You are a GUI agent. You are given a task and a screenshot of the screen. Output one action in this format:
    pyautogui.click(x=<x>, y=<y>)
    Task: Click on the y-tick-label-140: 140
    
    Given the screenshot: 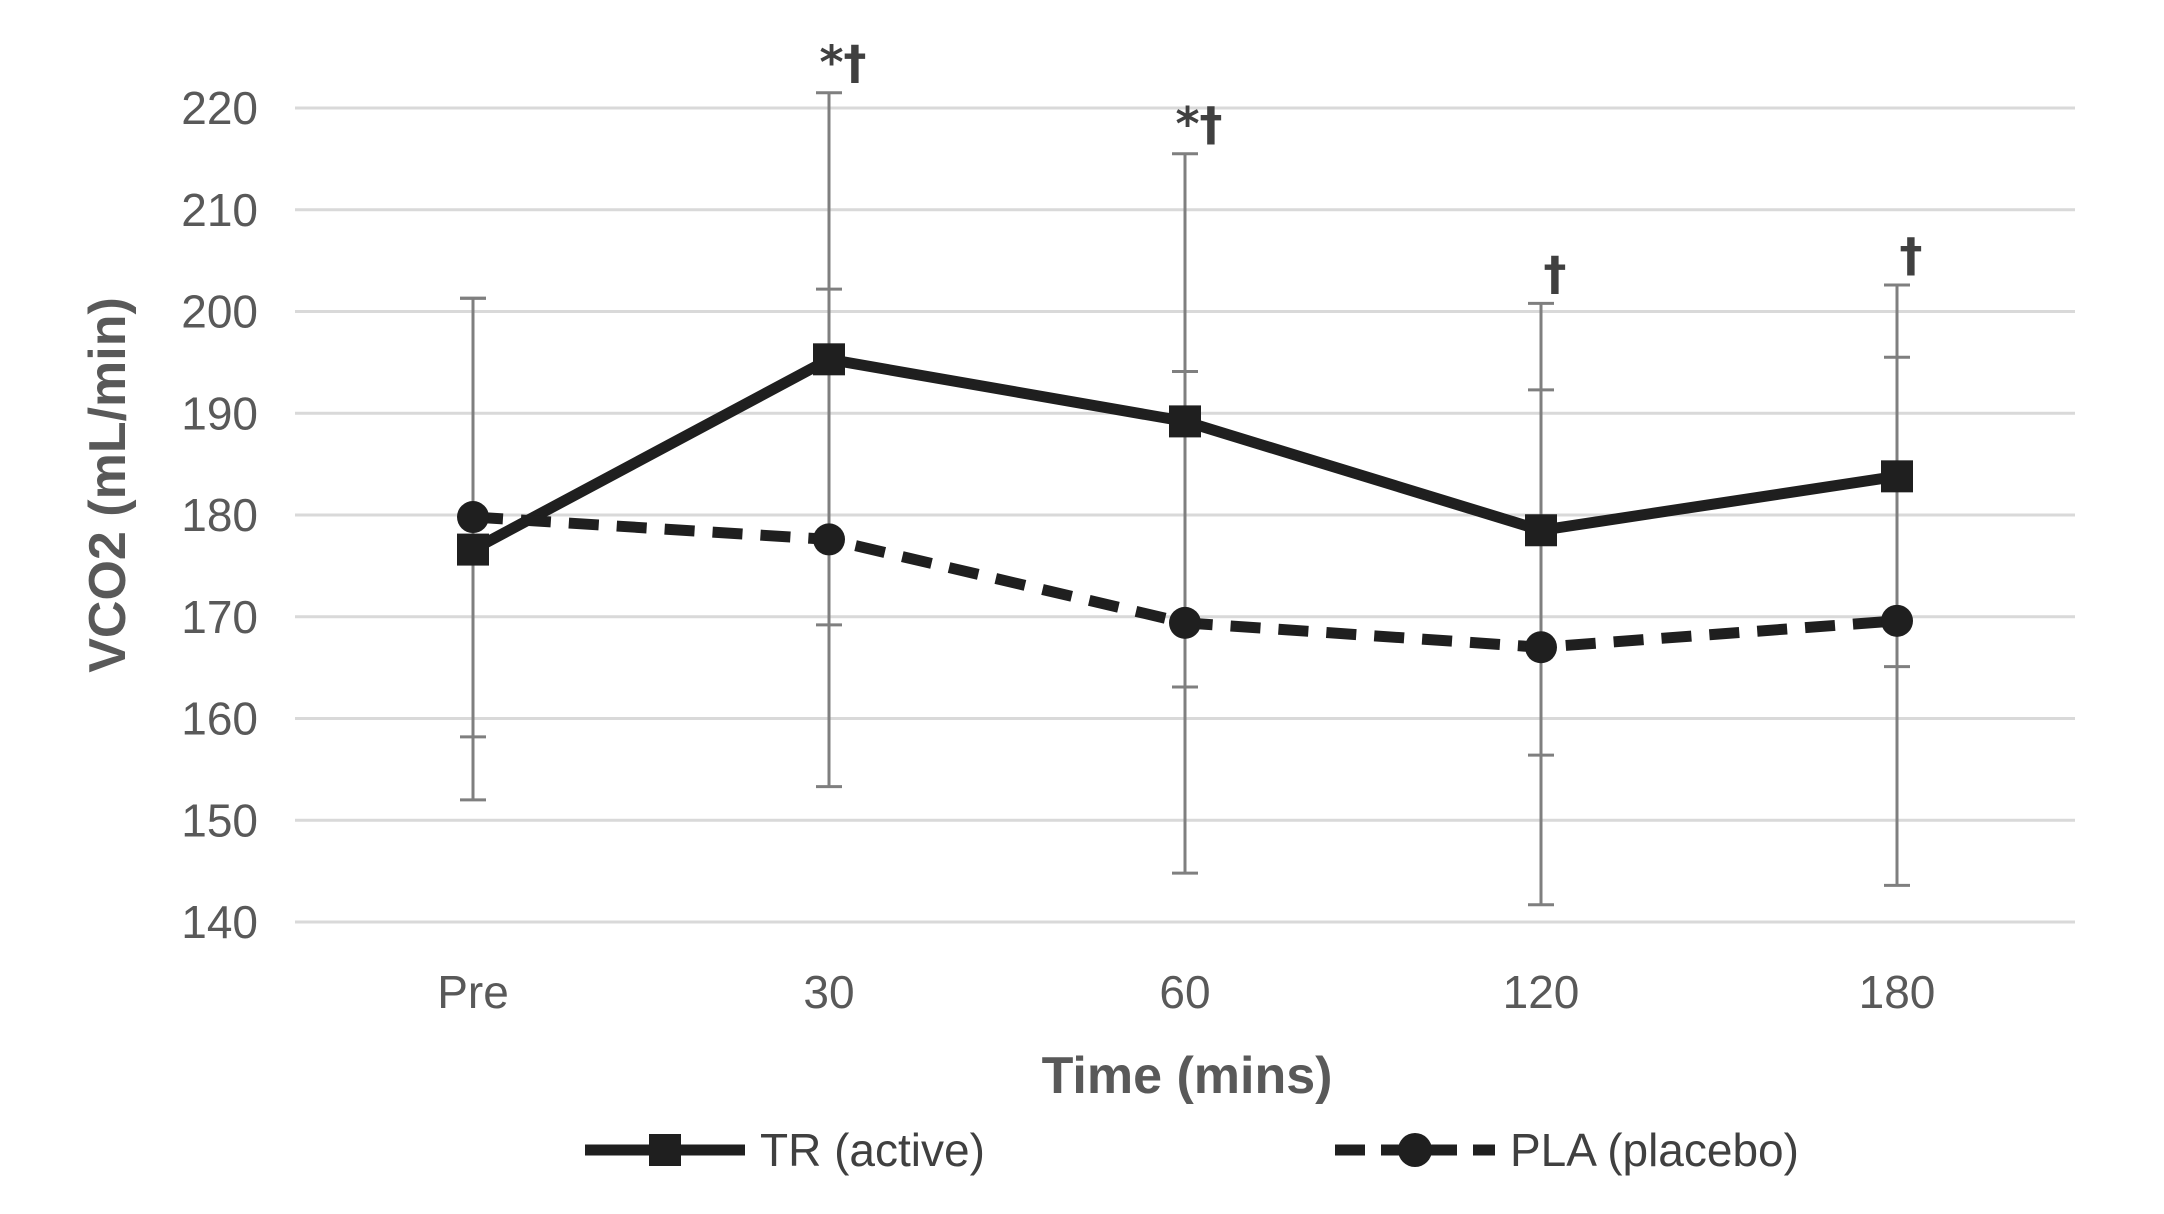 What is the action you would take?
    pyautogui.click(x=219, y=922)
    